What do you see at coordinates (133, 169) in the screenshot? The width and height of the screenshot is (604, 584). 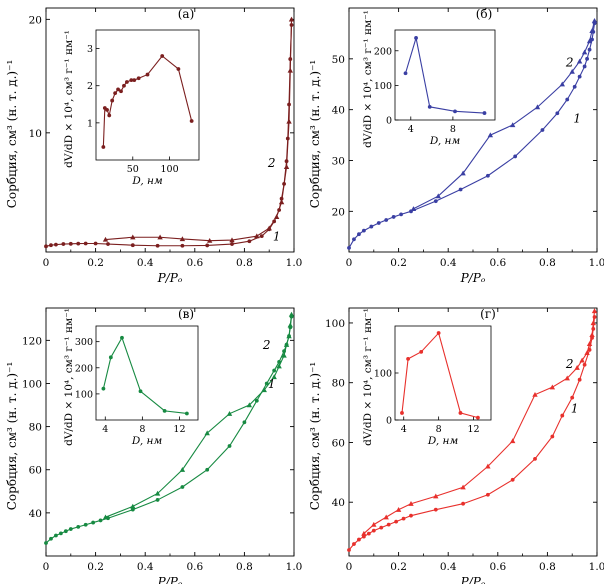 I see `inset-x-tick-label: 50` at bounding box center [133, 169].